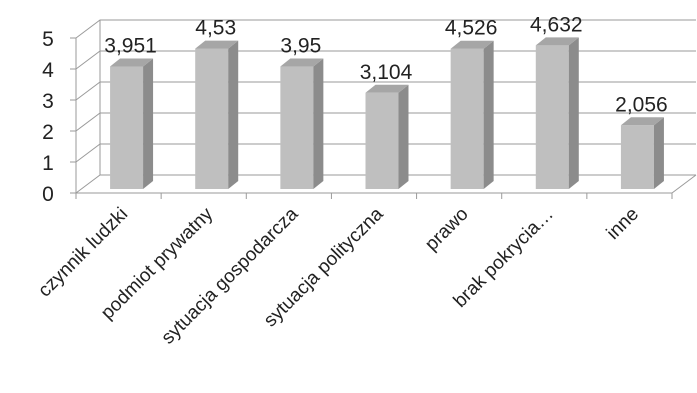  Describe the element at coordinates (48, 163) in the screenshot. I see `y-tick-label-1: 1` at that location.